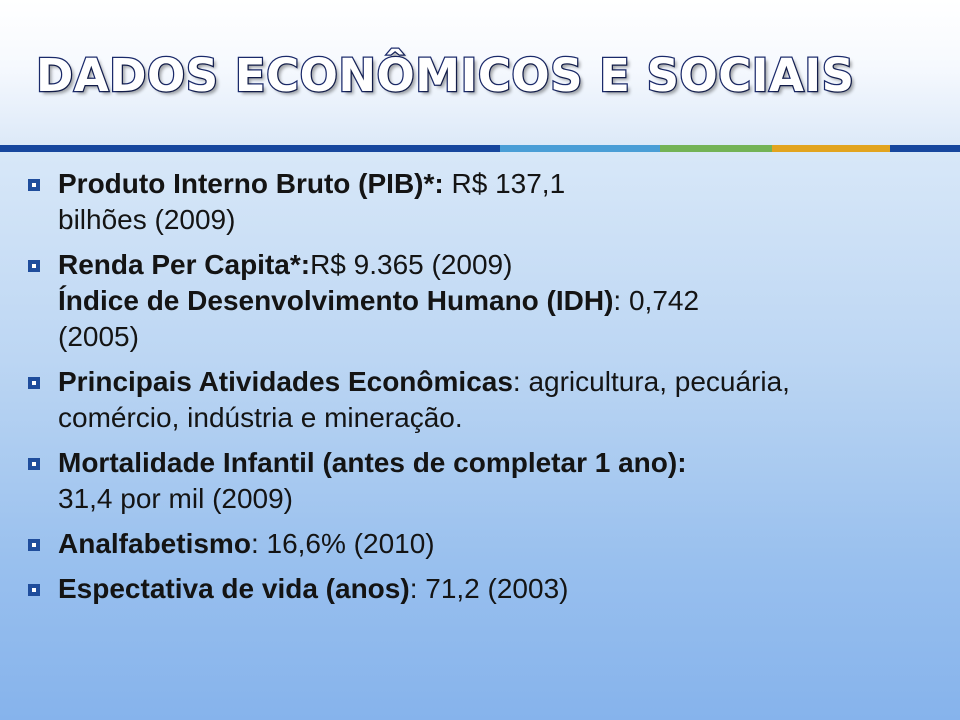 The image size is (960, 720). What do you see at coordinates (234, 588) in the screenshot?
I see `bullet-expectativa-label: Espectativa de vida (anos)` at bounding box center [234, 588].